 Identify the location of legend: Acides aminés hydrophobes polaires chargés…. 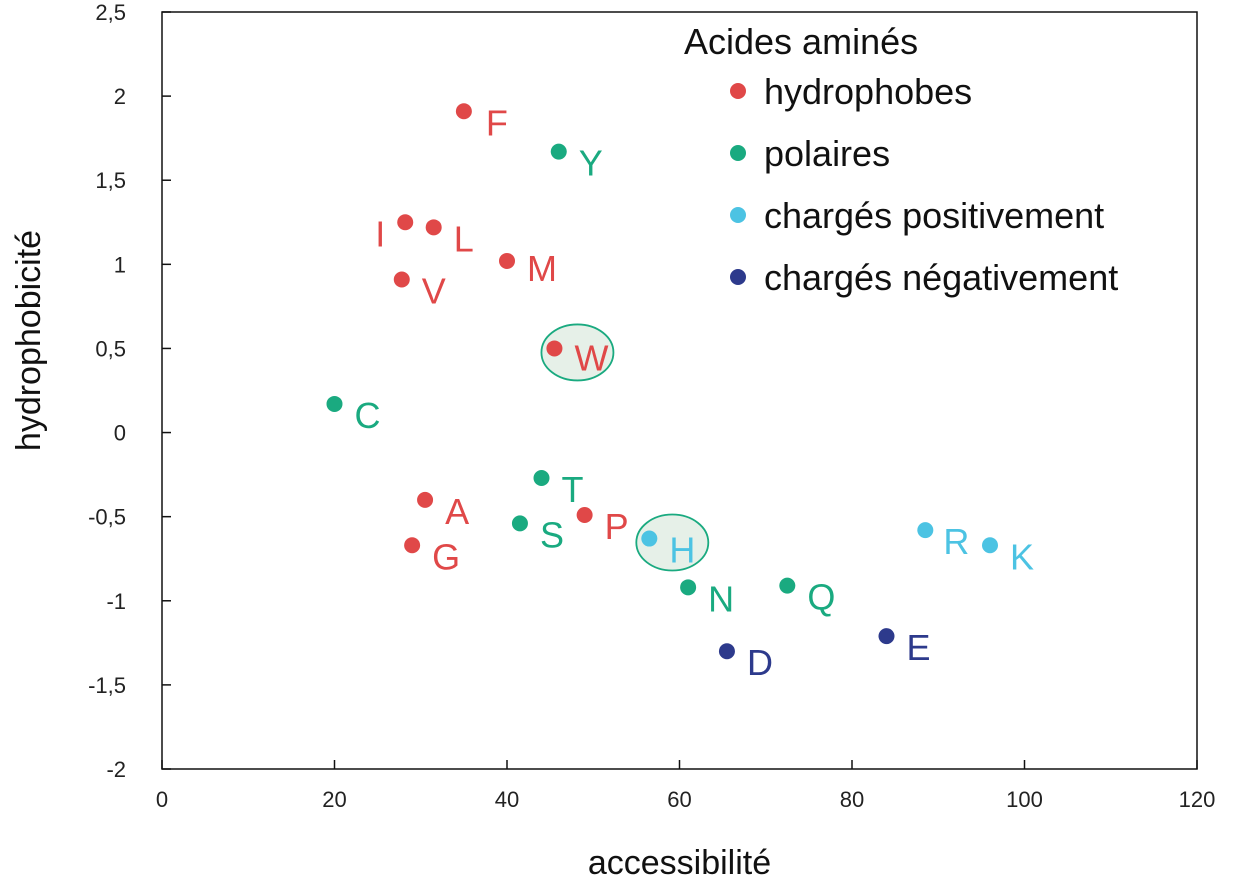
(901, 159).